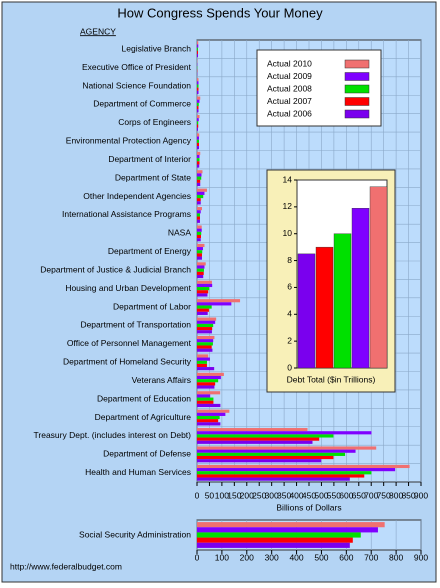  What do you see at coordinates (288, 206) in the screenshot?
I see `y-tick-label: 12` at bounding box center [288, 206].